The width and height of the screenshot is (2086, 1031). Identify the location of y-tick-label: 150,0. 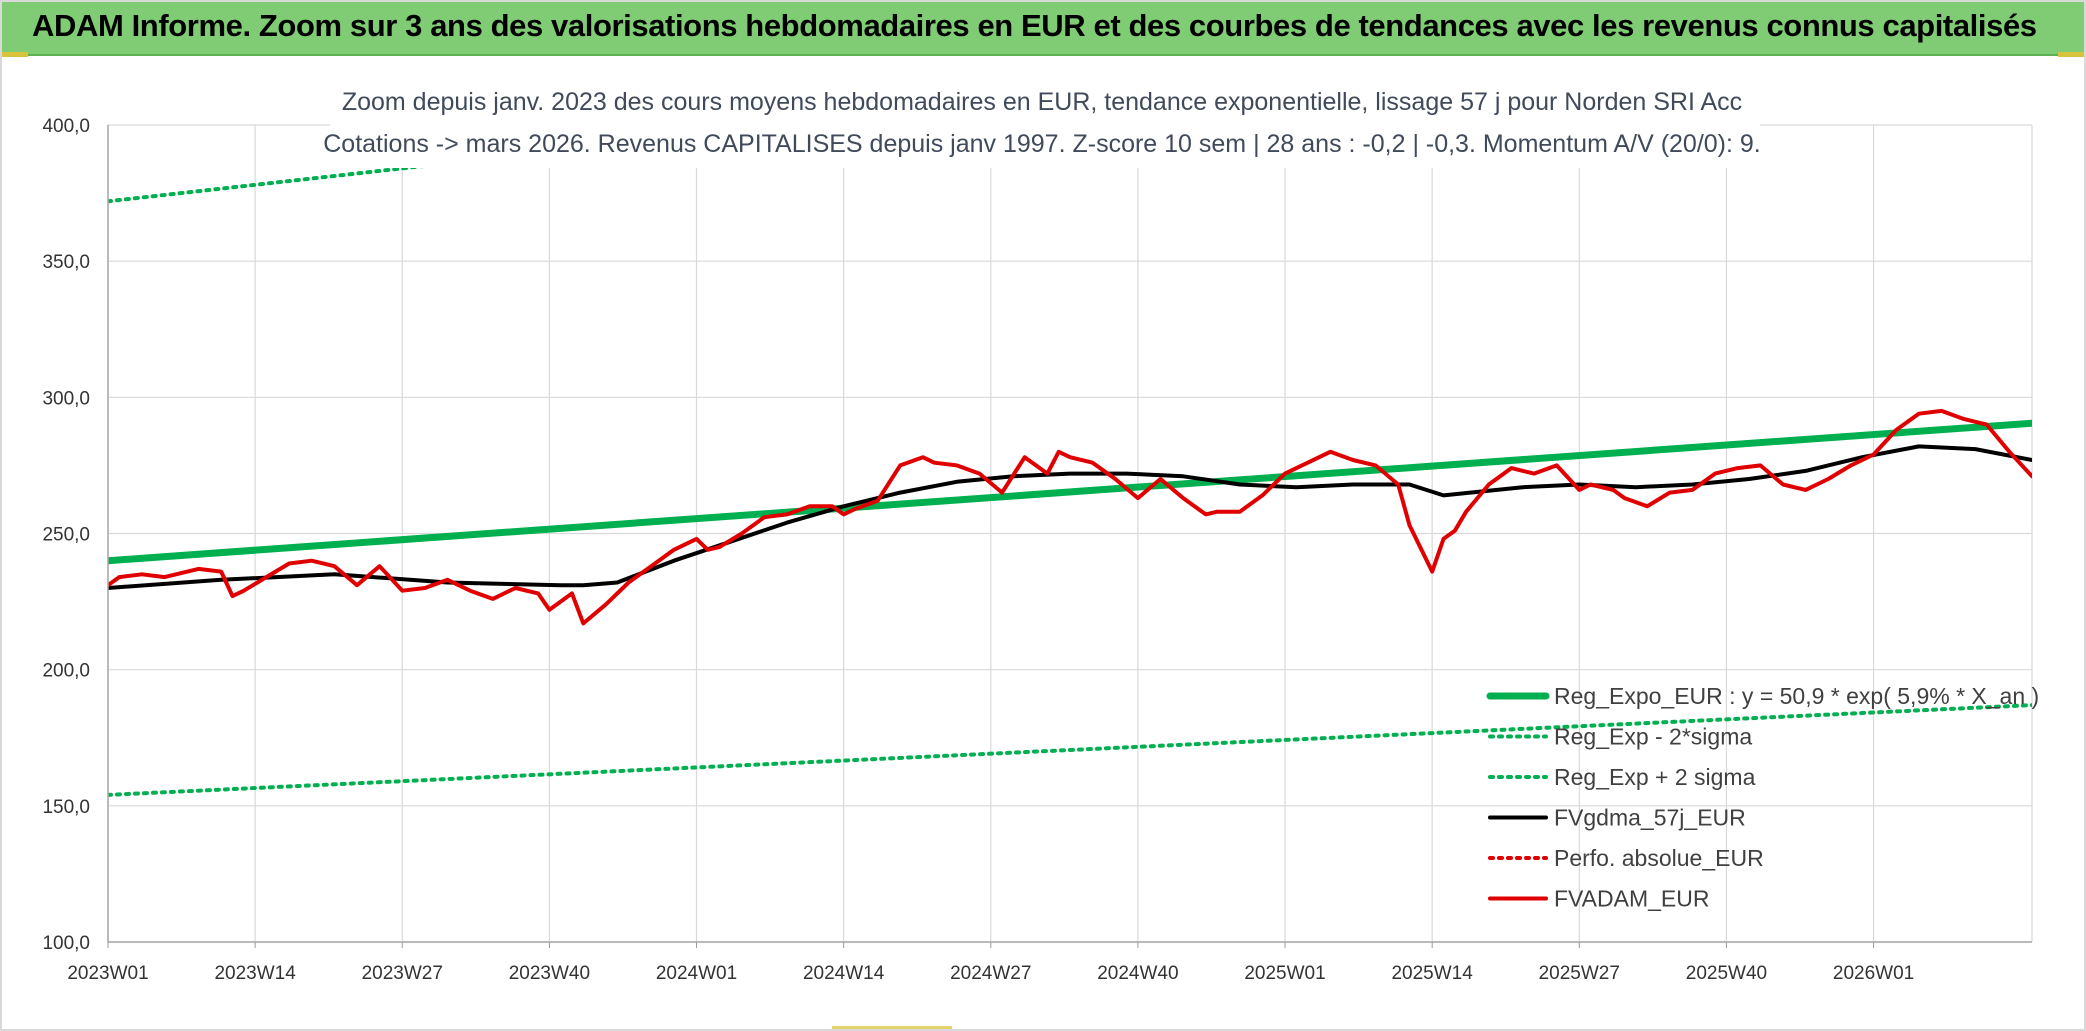
(66, 807).